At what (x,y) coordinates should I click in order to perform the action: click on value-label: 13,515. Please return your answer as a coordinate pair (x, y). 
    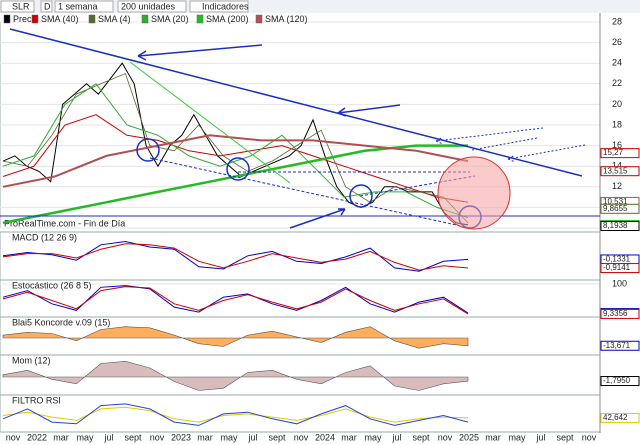
    Looking at the image, I should click on (615, 170).